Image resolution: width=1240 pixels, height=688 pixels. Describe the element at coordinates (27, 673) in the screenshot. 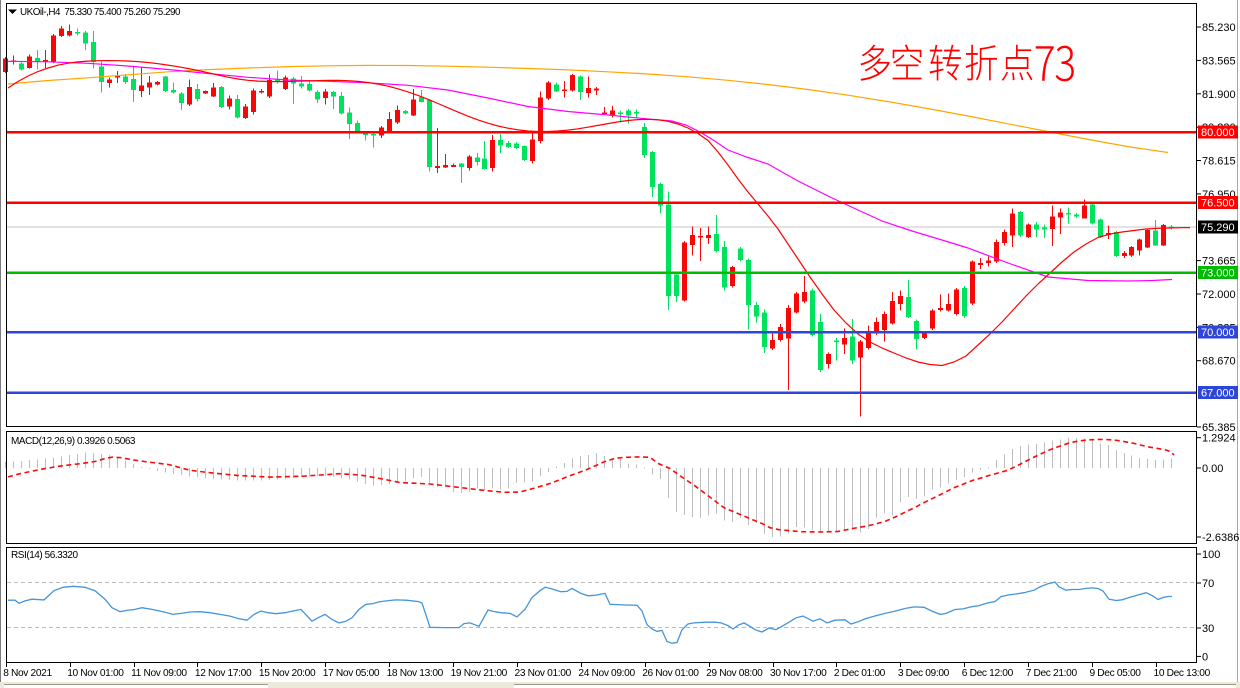

I see `svg-text: 8 Nov 2021` at that location.